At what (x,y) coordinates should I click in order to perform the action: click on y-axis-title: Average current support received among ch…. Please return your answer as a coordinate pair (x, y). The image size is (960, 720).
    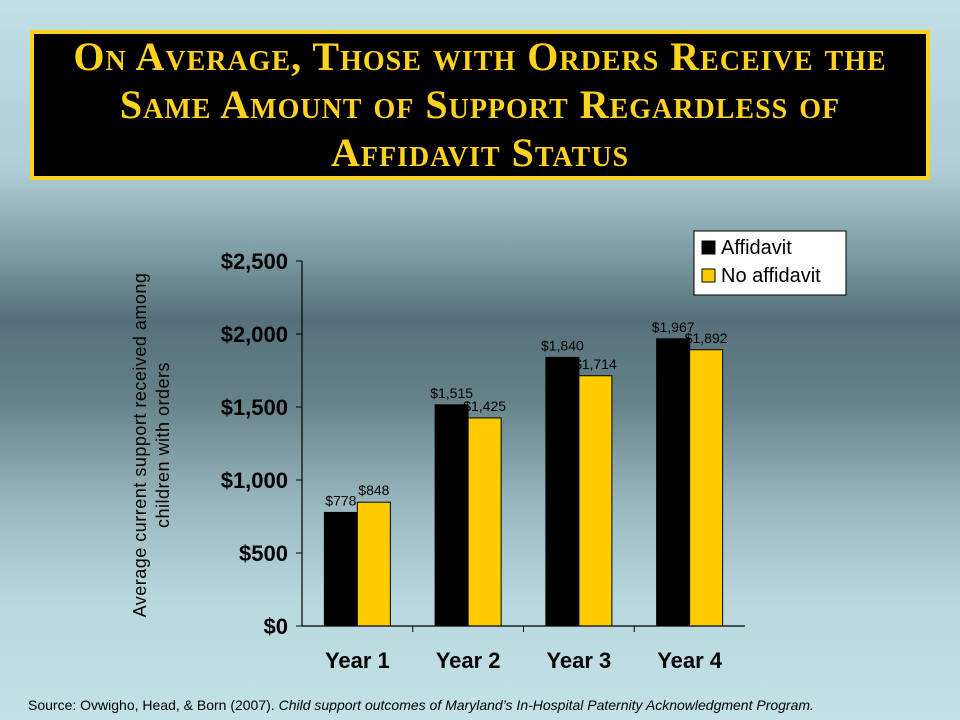
    Looking at the image, I should click on (151, 445).